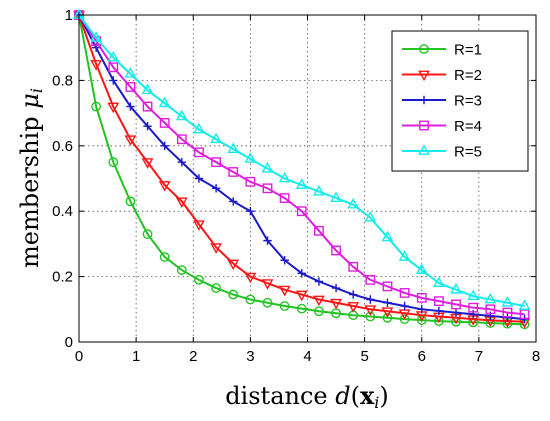 The height and width of the screenshot is (421, 550). What do you see at coordinates (442, 101) in the screenshot?
I see `legend-entry: R=3` at bounding box center [442, 101].